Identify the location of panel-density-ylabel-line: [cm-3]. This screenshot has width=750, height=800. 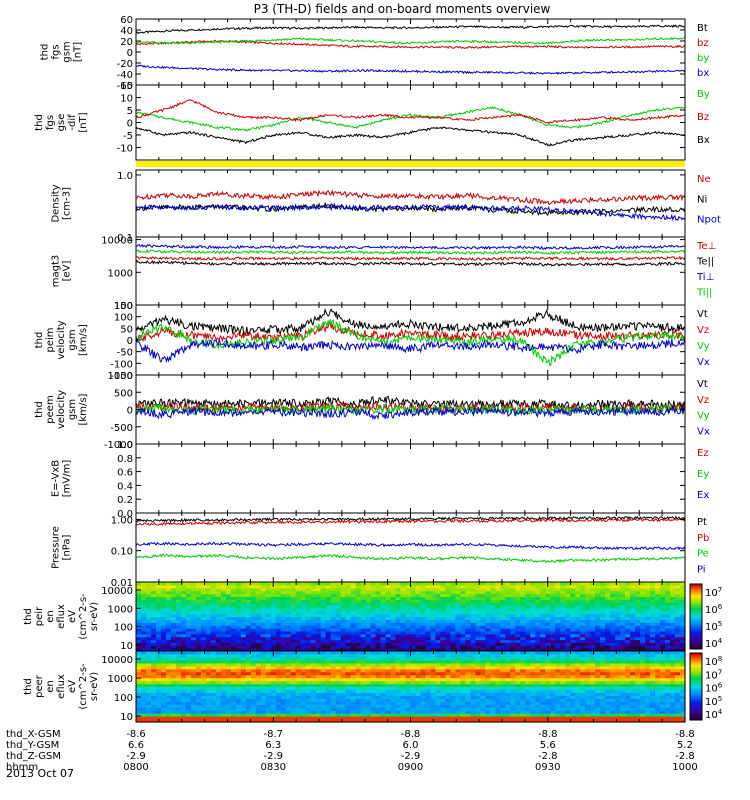
(67, 203).